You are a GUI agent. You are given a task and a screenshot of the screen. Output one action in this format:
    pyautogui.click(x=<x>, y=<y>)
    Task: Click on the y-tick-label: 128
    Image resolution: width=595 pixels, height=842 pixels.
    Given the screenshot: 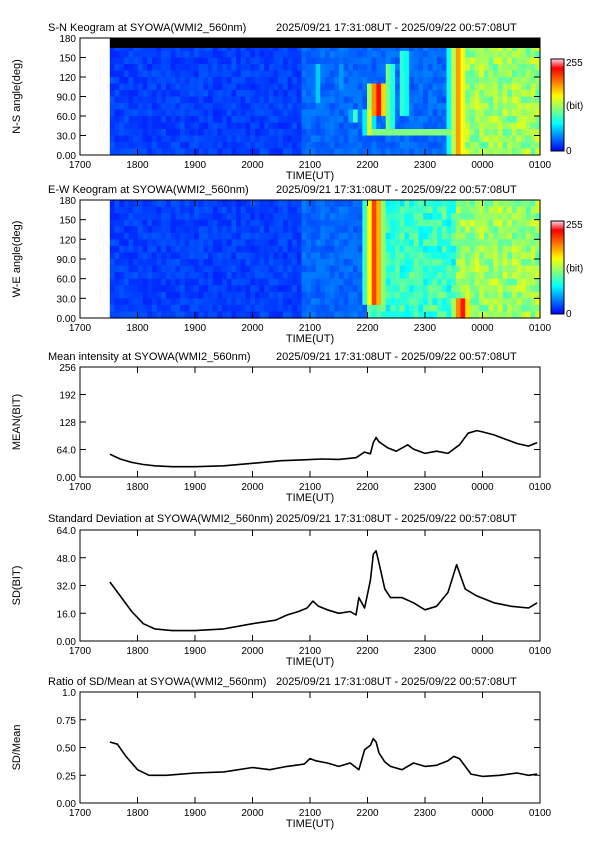 What is the action you would take?
    pyautogui.click(x=67, y=423)
    